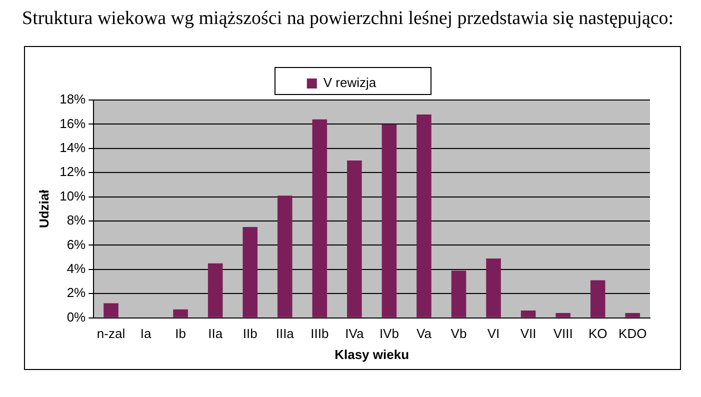 This screenshot has height=397, width=701. What do you see at coordinates (180, 334) in the screenshot?
I see `x-tick-label: Ib` at bounding box center [180, 334].